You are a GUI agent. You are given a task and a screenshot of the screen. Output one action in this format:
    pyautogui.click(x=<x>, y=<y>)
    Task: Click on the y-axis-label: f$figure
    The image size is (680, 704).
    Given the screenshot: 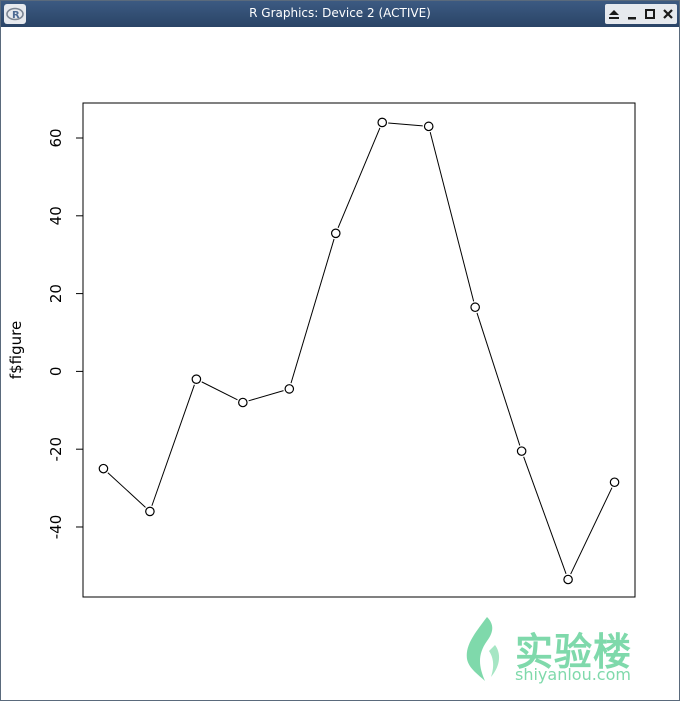 What is the action you would take?
    pyautogui.click(x=16, y=350)
    